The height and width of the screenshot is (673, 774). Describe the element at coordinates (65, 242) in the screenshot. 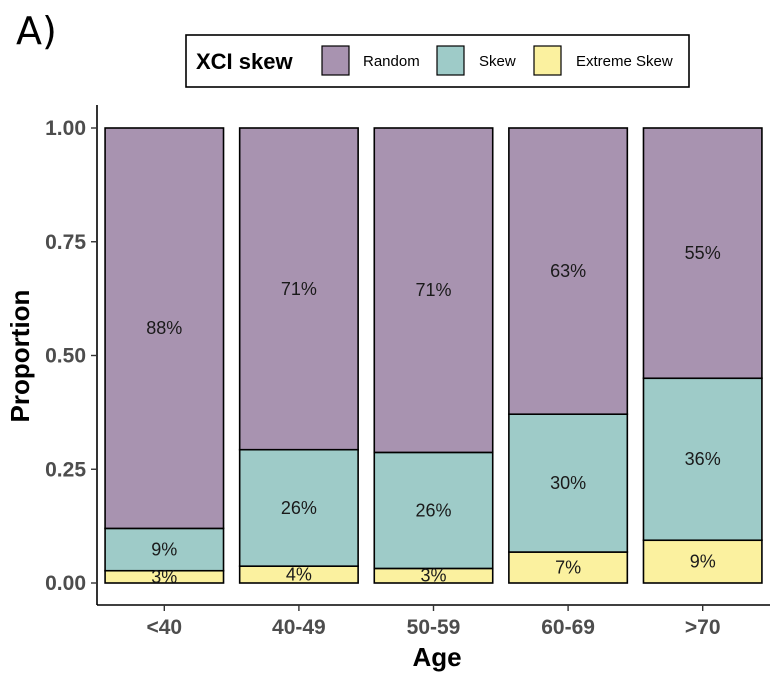

I see `y-tick-label-4: 0.75` at that location.